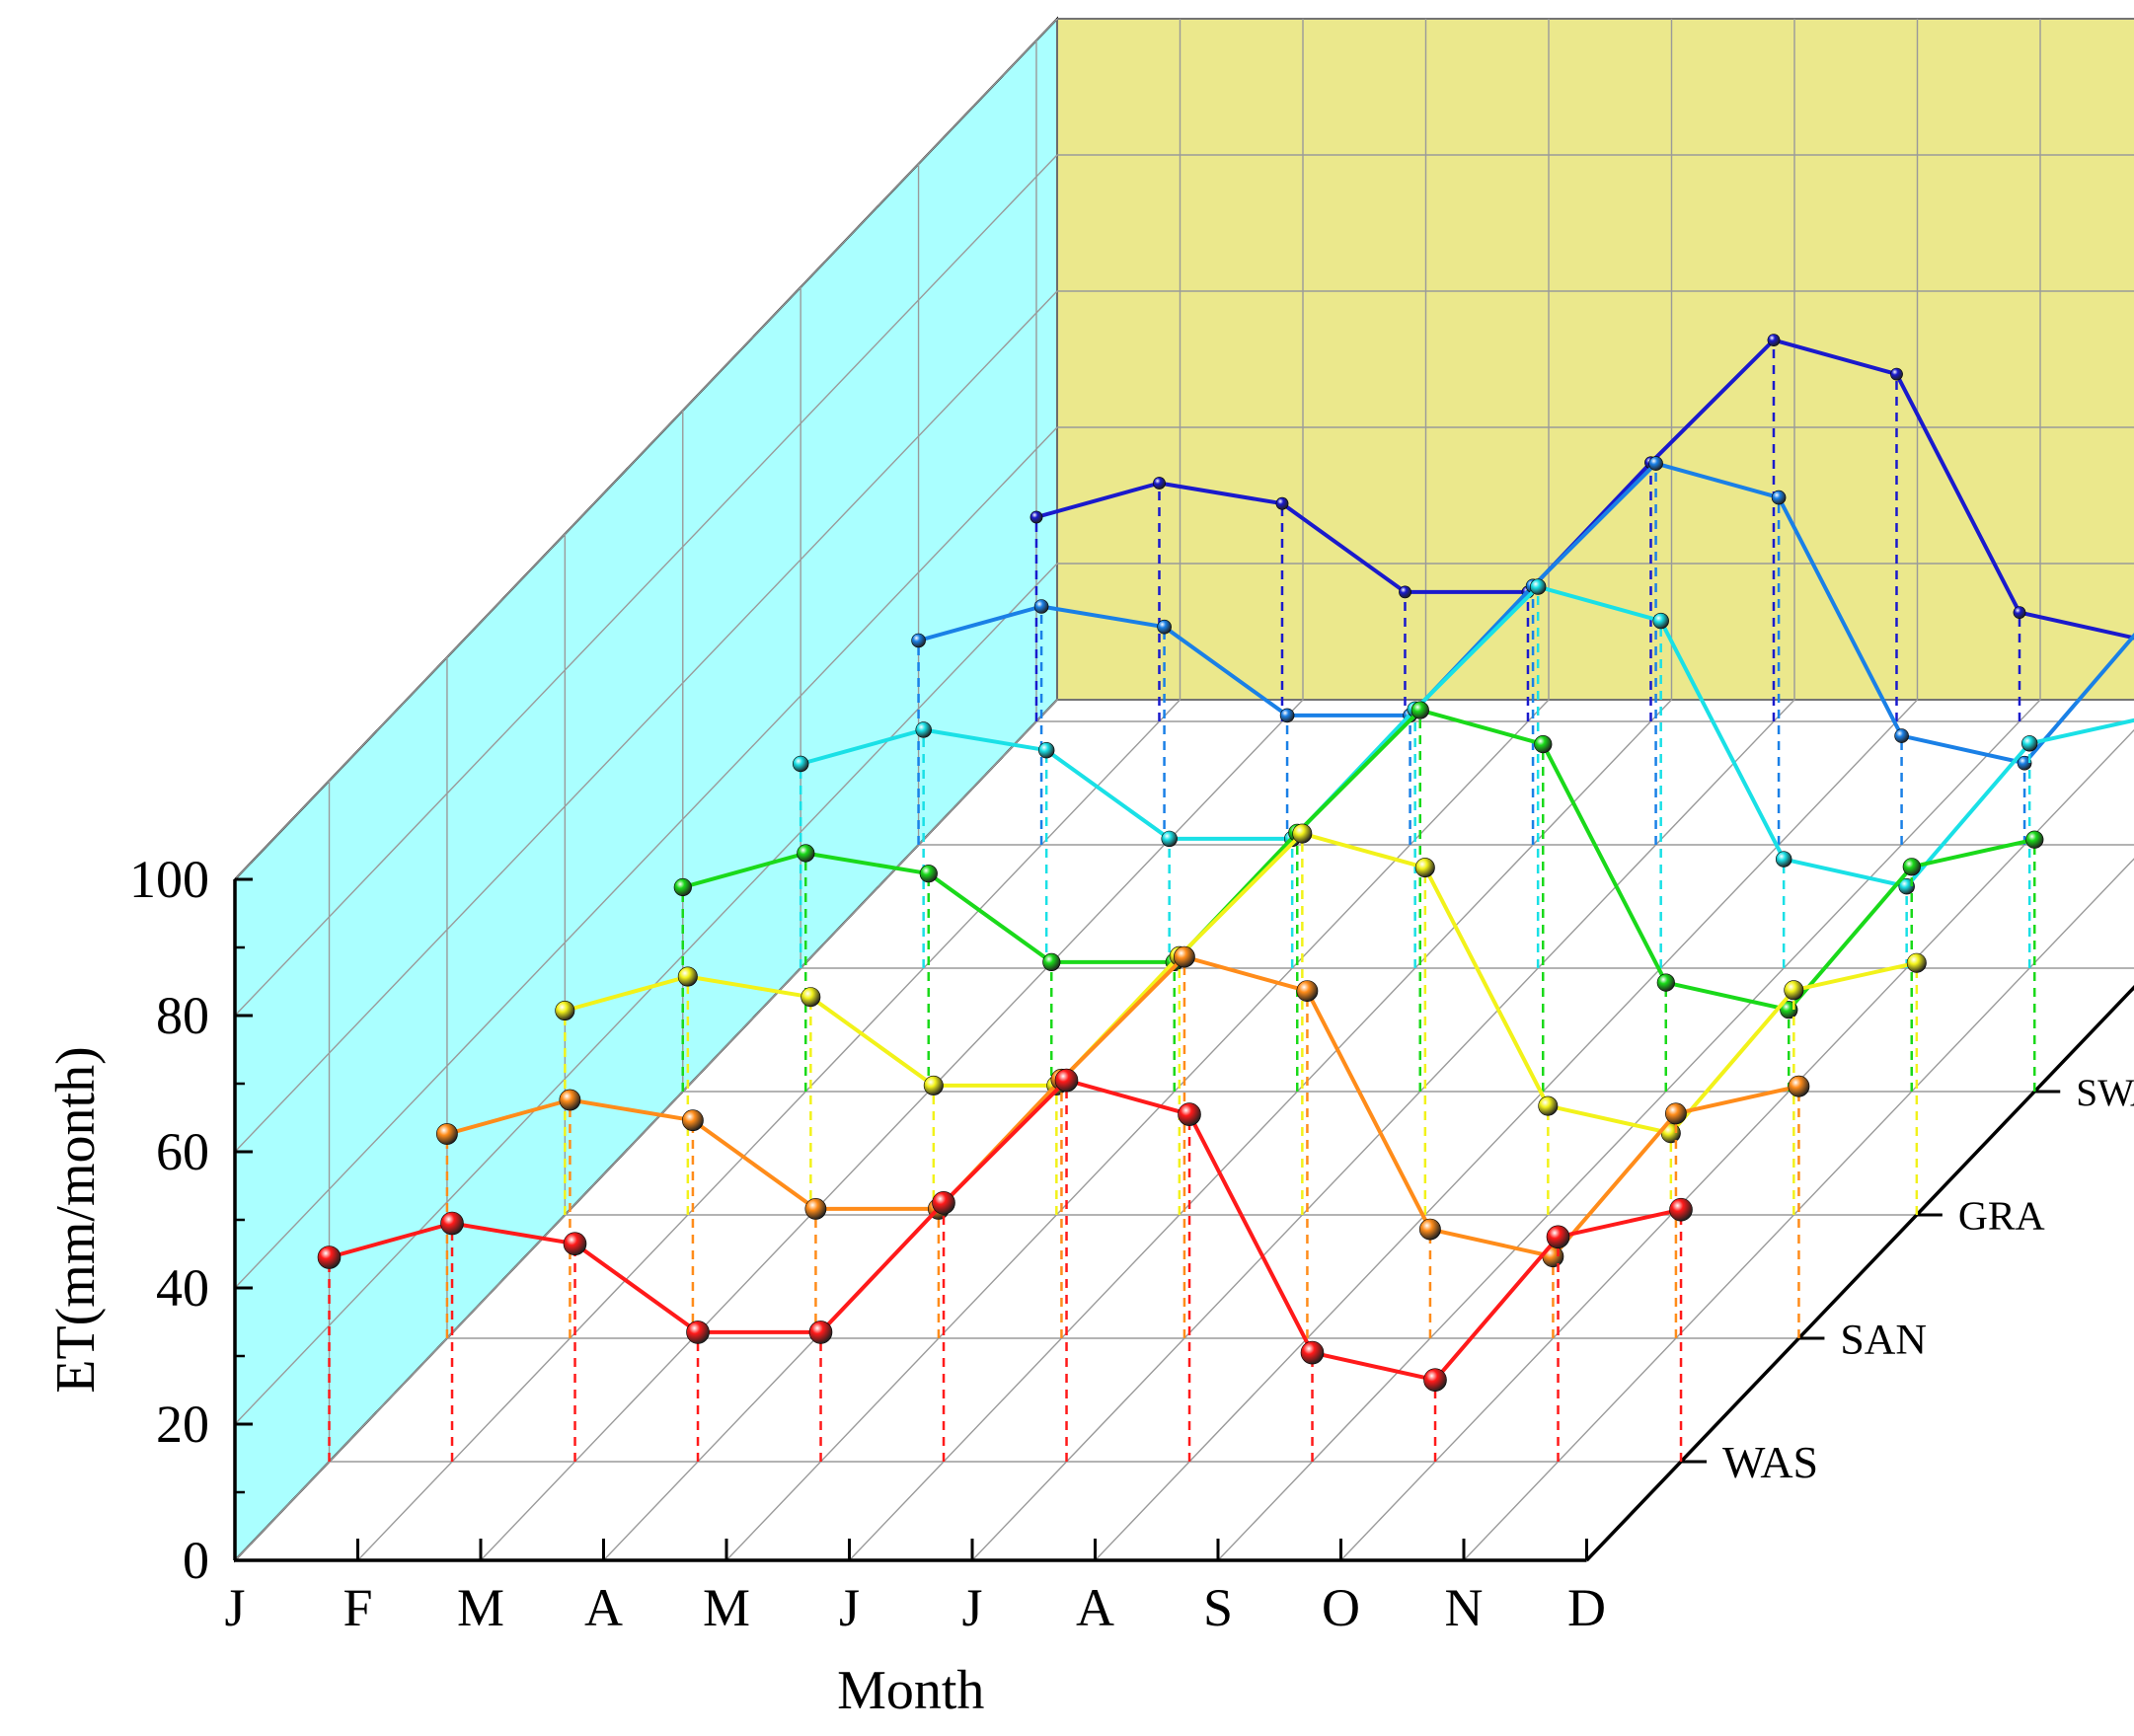 Image resolution: width=2134 pixels, height=1736 pixels. What do you see at coordinates (1859, 1274) in the screenshot?
I see `depth-axis-line` at bounding box center [1859, 1274].